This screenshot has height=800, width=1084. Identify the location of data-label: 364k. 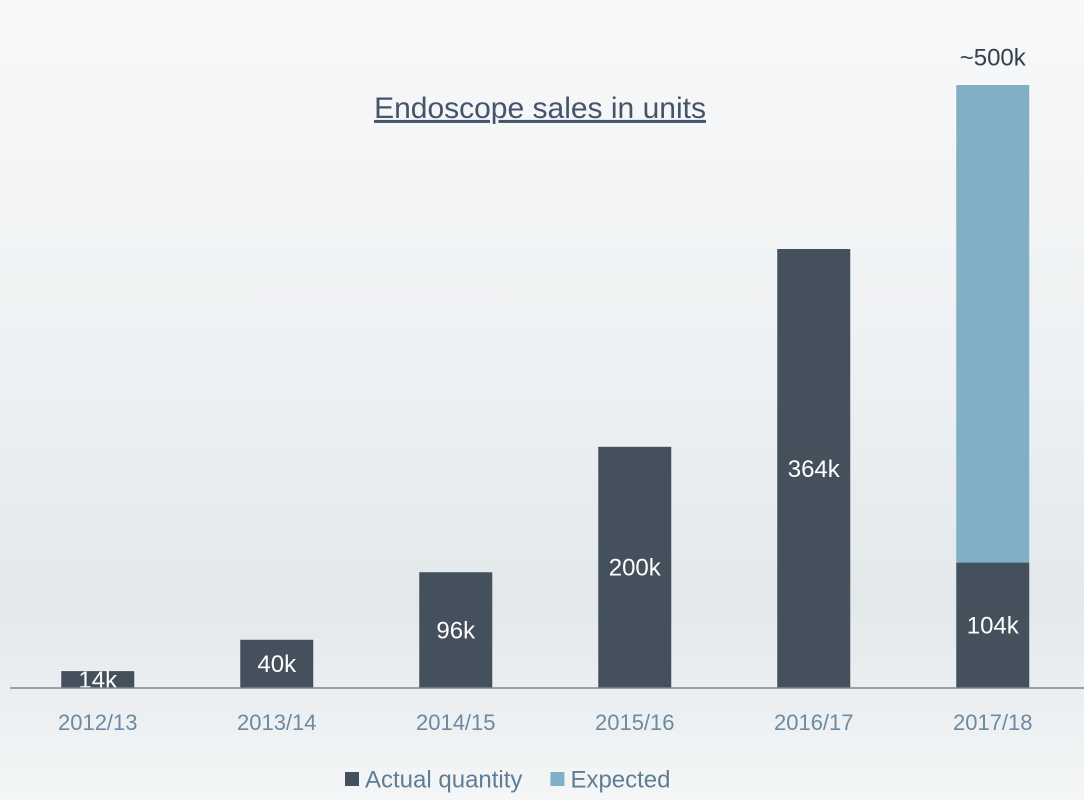
(814, 469).